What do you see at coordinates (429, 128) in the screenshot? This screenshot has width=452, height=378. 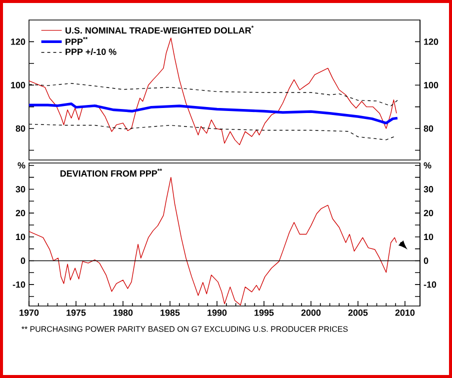 I see `y2-tick-label: 80` at bounding box center [429, 128].